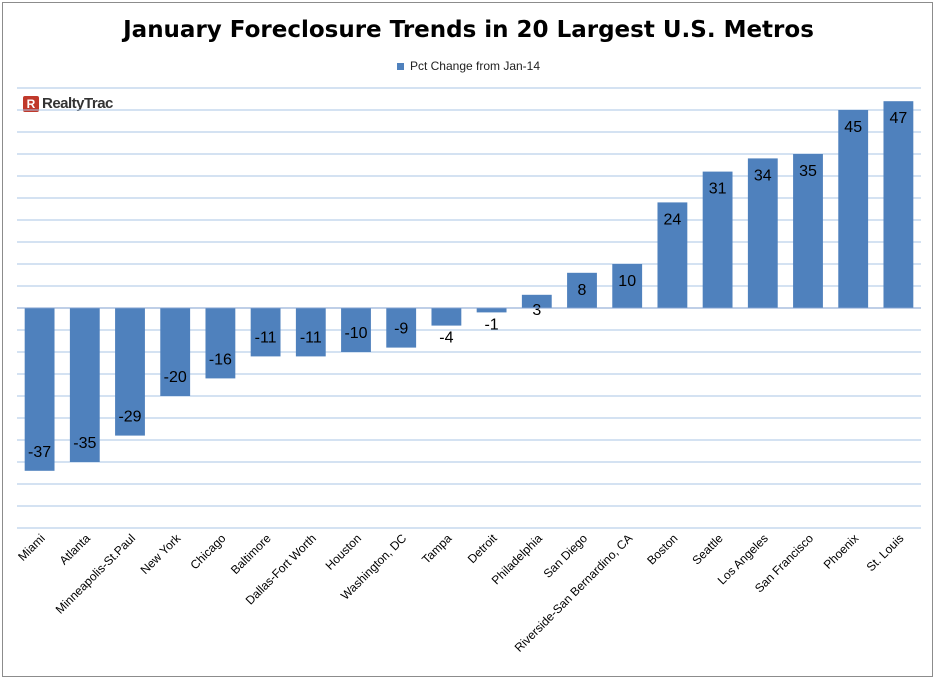 The width and height of the screenshot is (937, 681). What do you see at coordinates (808, 171) in the screenshot?
I see `data-label: 35` at bounding box center [808, 171].